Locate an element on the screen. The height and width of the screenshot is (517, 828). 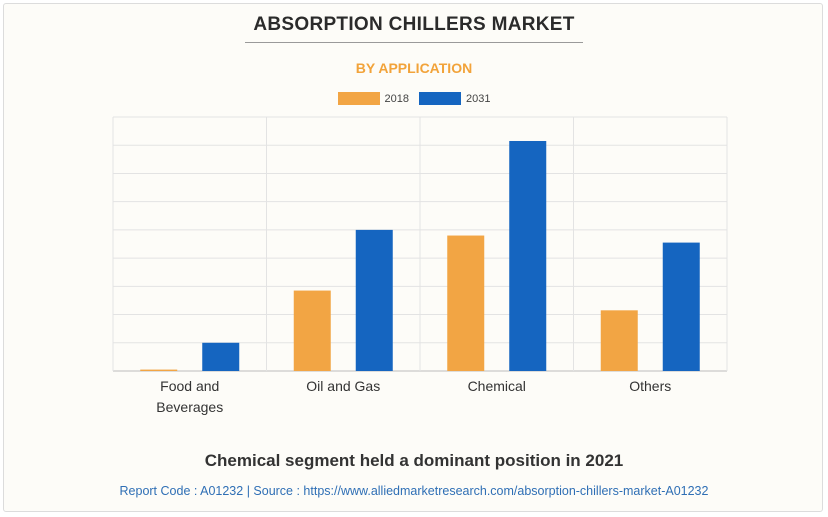
x-tick-label: Chemical is located at coordinates (497, 386).